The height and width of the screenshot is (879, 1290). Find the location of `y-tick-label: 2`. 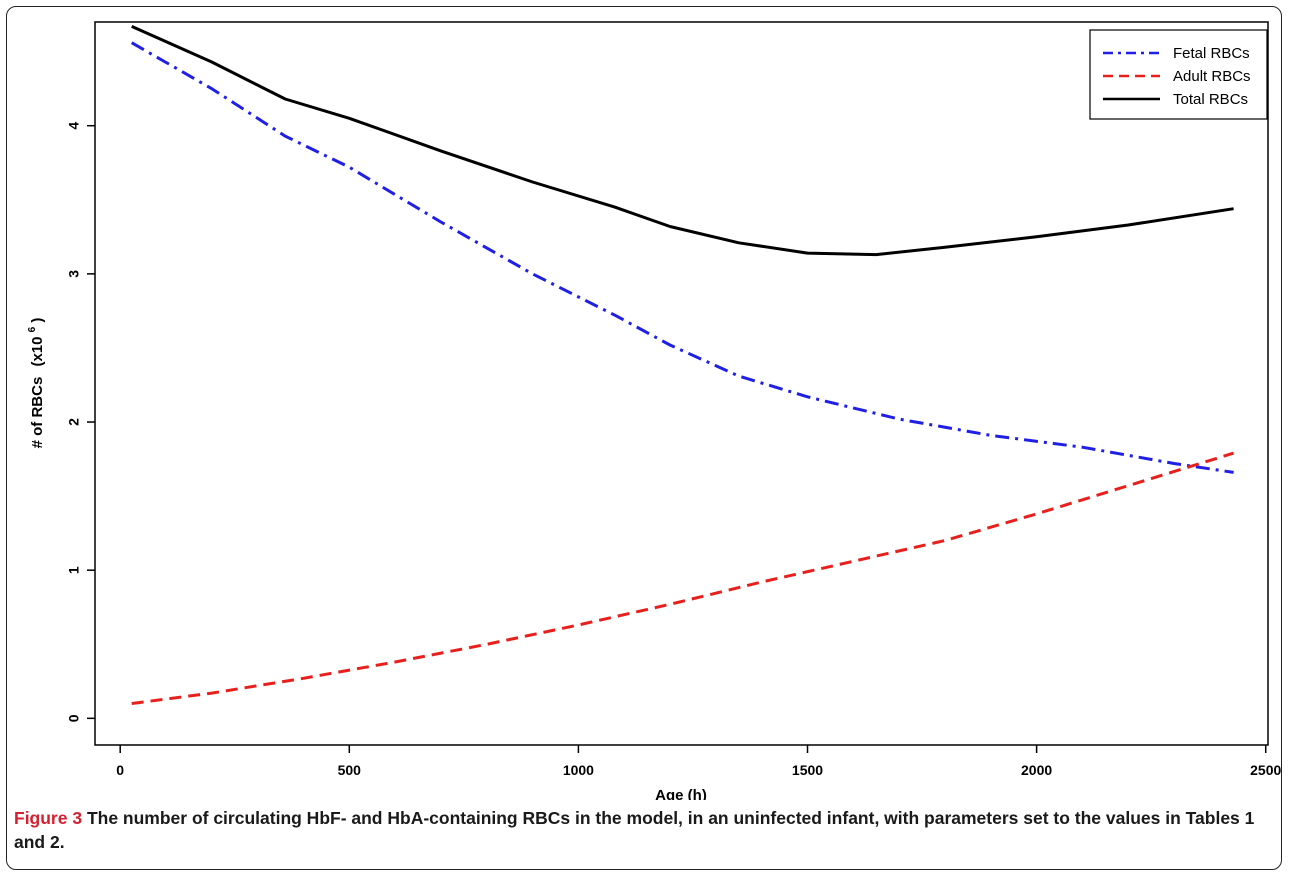

y-tick-label: 2 is located at coordinates (74, 422).